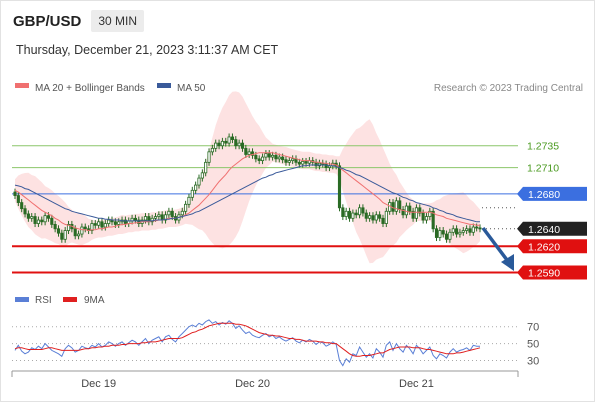 The height and width of the screenshot is (402, 595). Describe the element at coordinates (416, 384) in the screenshot. I see `x-tick-label: Dec 21` at that location.